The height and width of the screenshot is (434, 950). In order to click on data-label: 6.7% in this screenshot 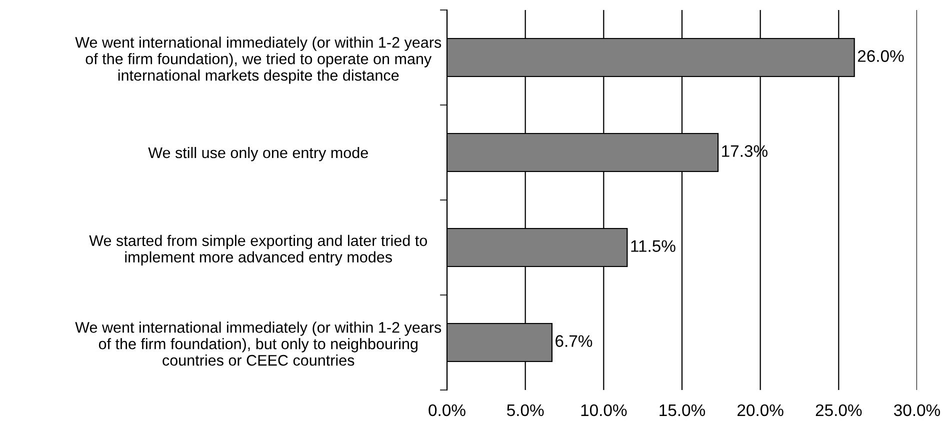, I will do `click(574, 341)`.